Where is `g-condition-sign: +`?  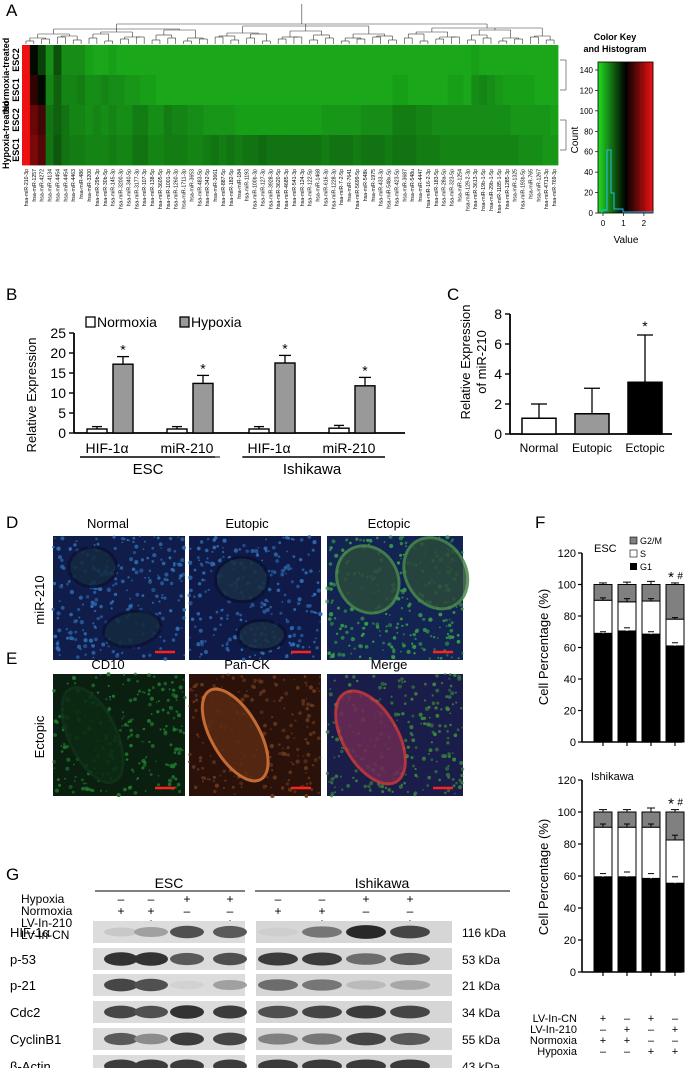
g-condition-sign: + is located at coordinates (150, 911).